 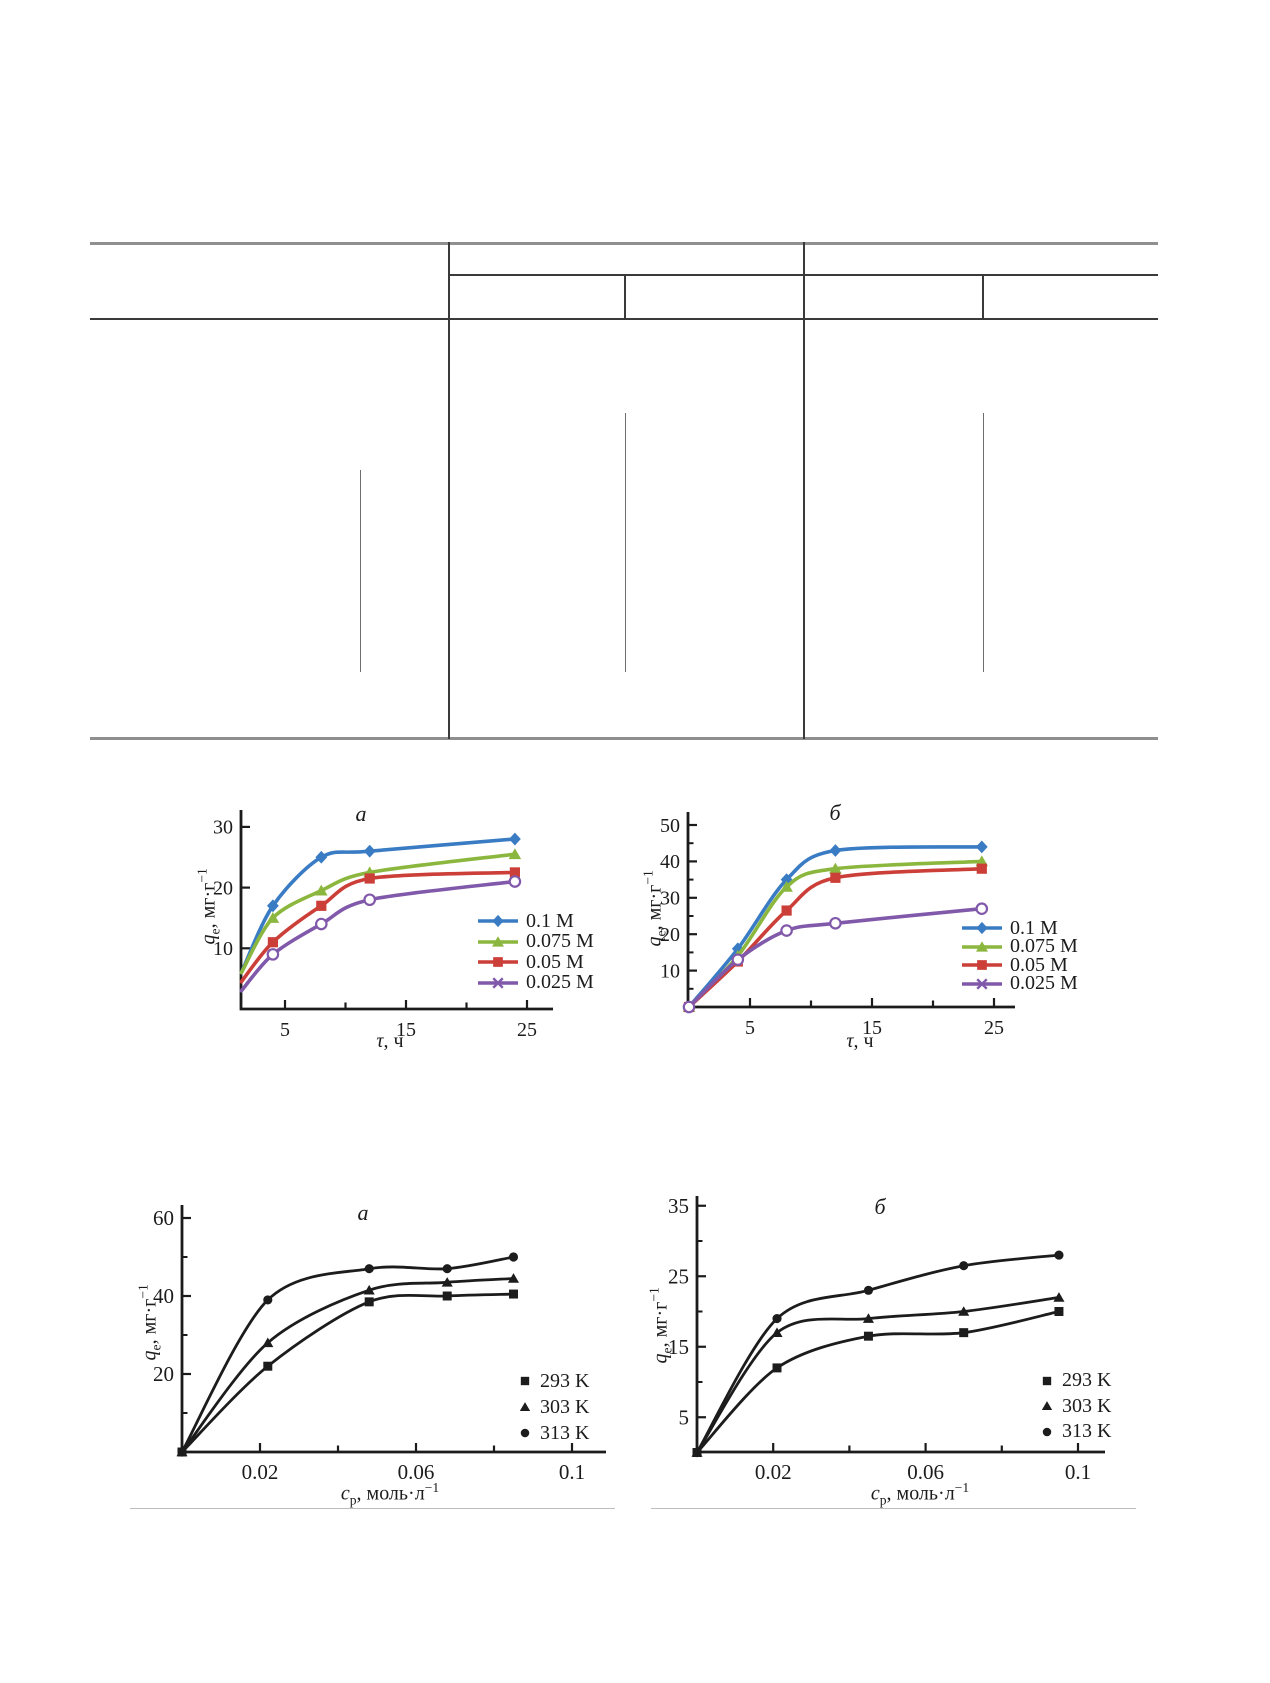 What do you see at coordinates (553, 1433) in the screenshot?
I see `legend-item-313 K: 313 K` at bounding box center [553, 1433].